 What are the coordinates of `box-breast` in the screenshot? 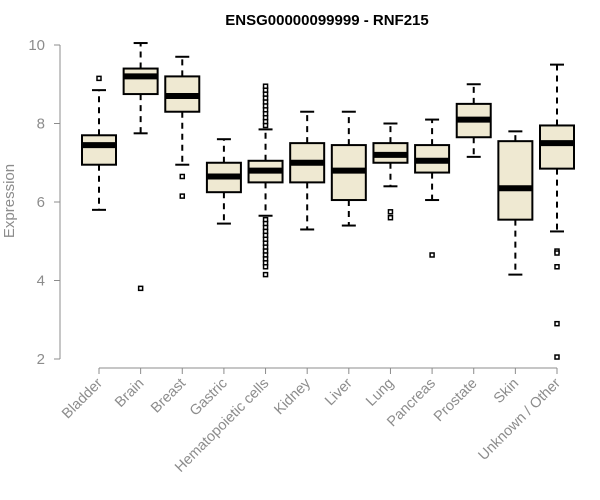 It's located at (182, 127).